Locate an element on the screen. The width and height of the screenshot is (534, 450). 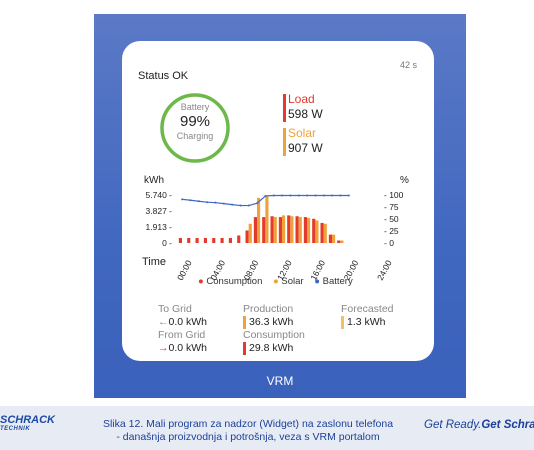
battery-ring-labels: Battery 99% Charging is located at coordinates (195, 121).